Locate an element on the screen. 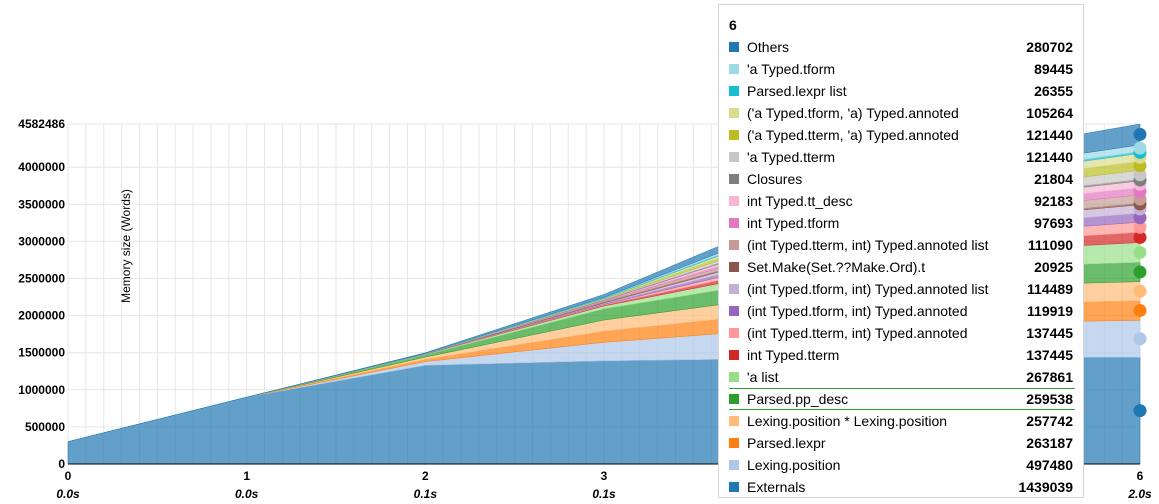  tooltip-series-value: 26355 is located at coordinates (1053, 91).